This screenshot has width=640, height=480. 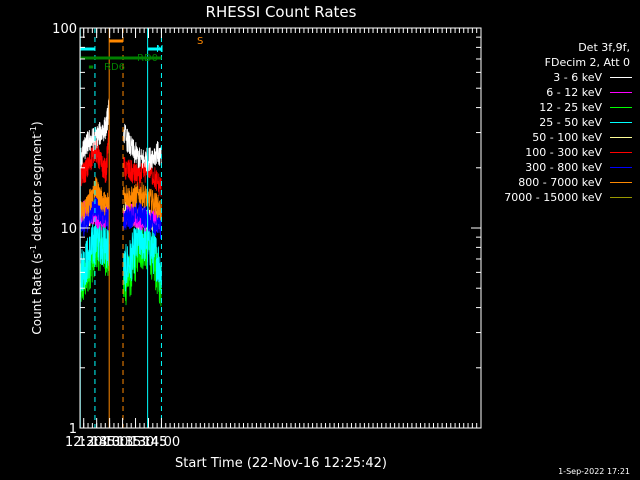 I want to click on legend-entry-label: 300 - 800 keV, so click(x=563, y=167).